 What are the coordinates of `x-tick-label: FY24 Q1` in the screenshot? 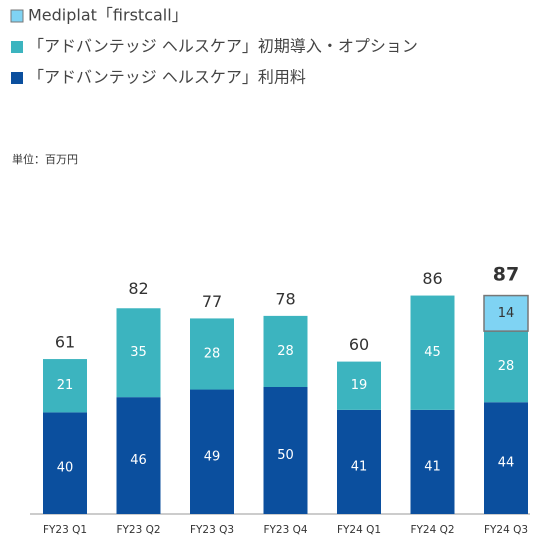 It's located at (359, 530).